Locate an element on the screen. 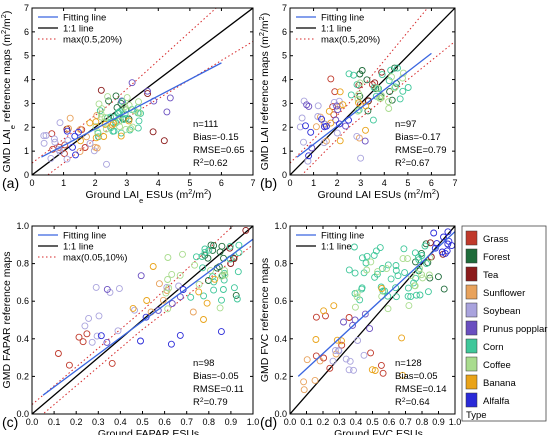 The height and width of the screenshot is (435, 550). x-tick-label: 1.0 is located at coordinates (253, 422).